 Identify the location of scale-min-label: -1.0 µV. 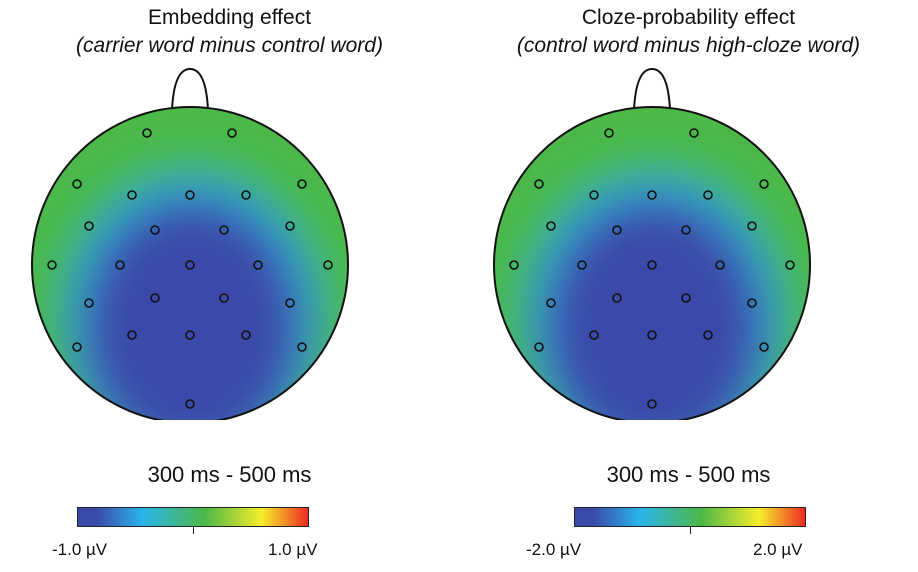
(80, 549).